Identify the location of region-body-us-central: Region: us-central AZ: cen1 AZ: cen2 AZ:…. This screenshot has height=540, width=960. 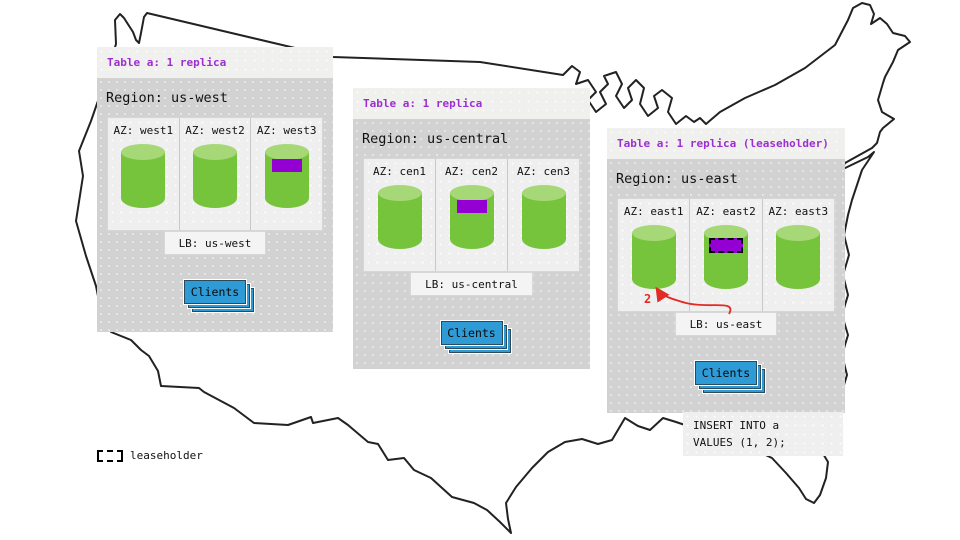
(471, 244).